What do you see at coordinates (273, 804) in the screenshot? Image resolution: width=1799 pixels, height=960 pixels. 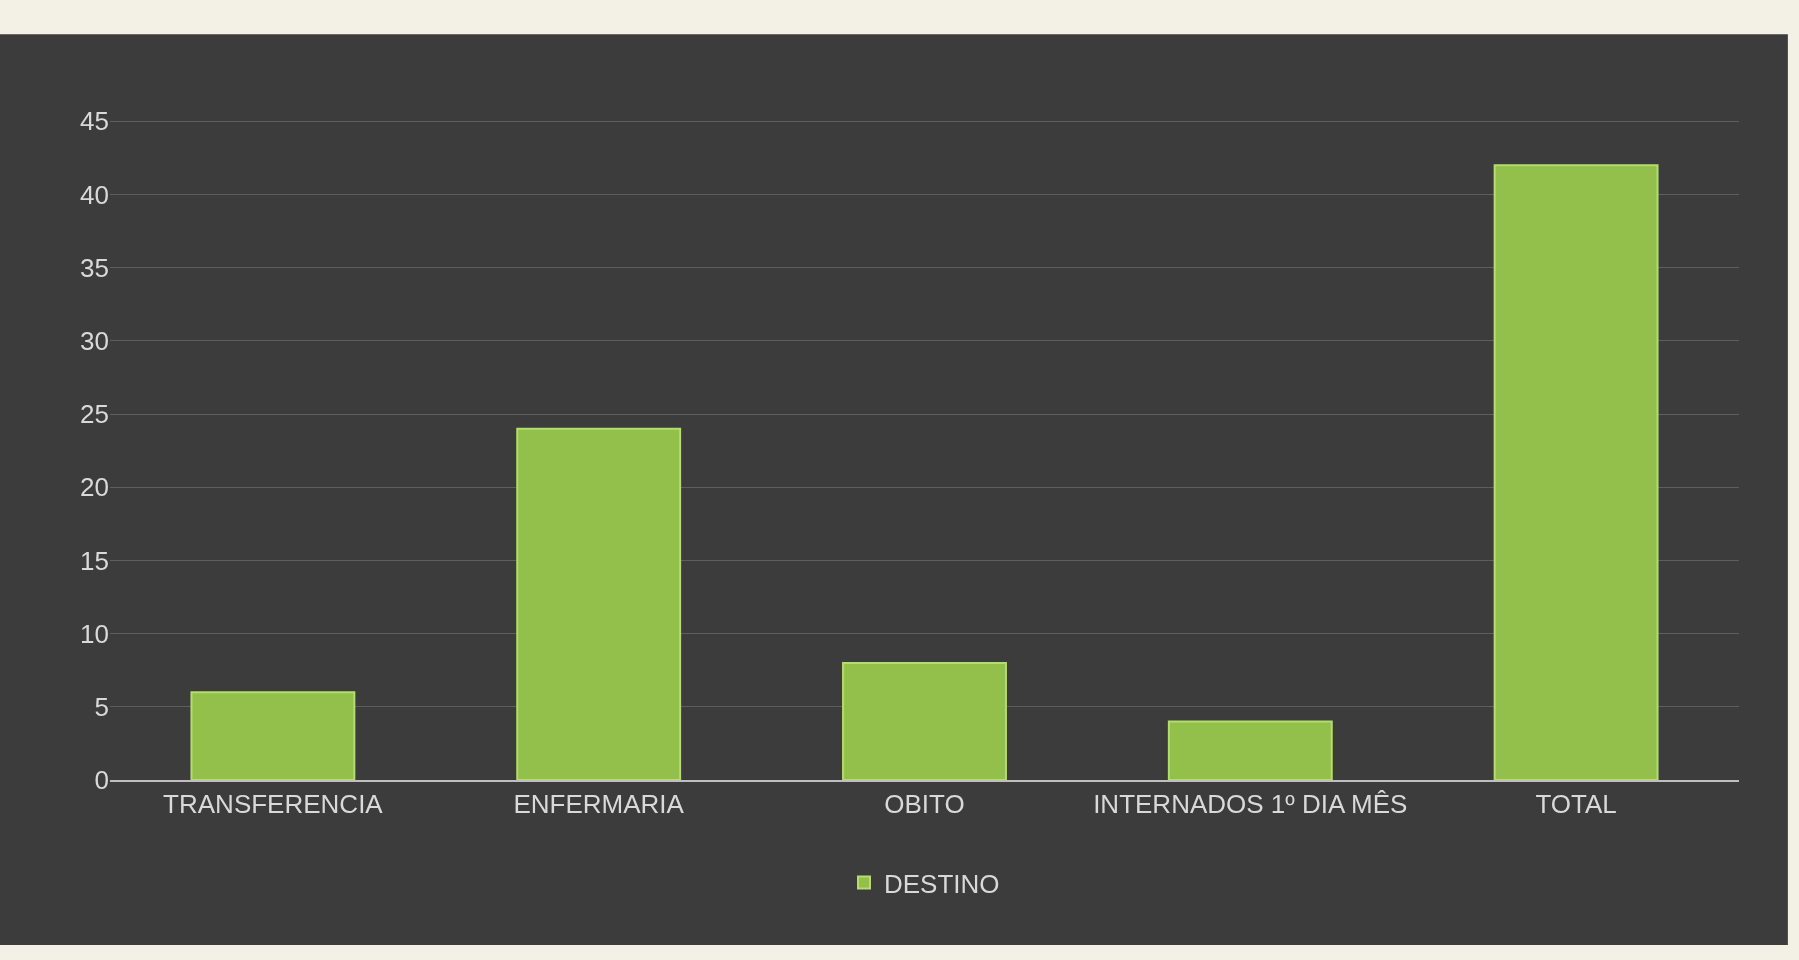 I see `x-tick-label: TRANSFERENCIA` at bounding box center [273, 804].